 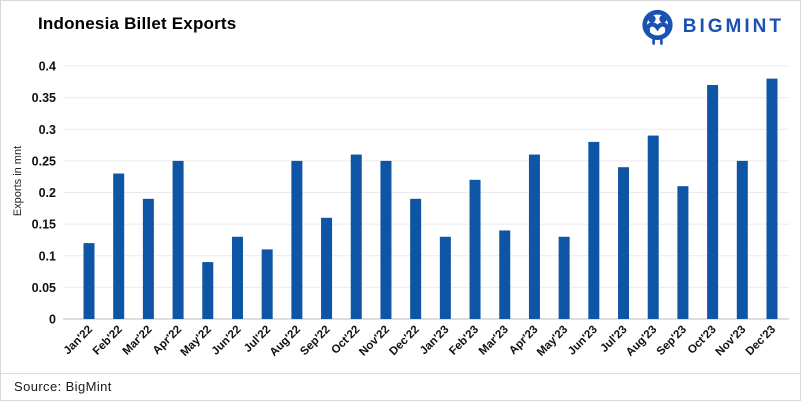 I want to click on bigmint-people-icon, so click(x=657, y=27).